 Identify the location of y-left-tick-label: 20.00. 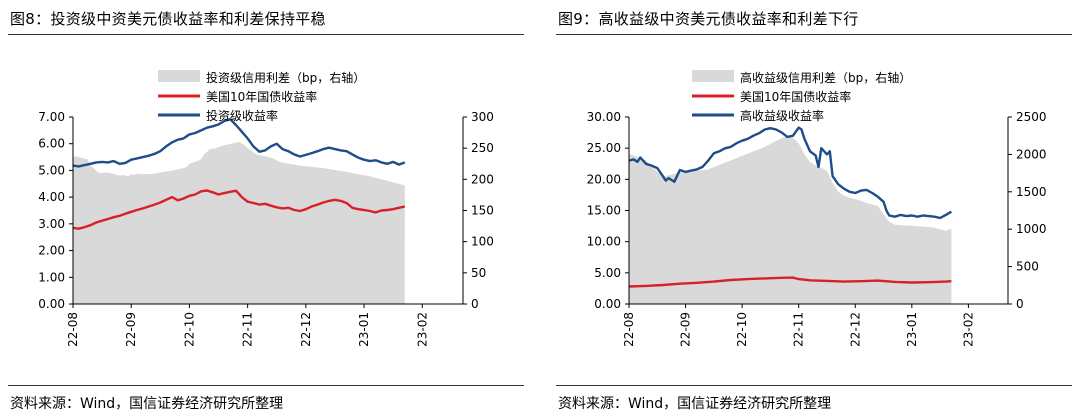
(604, 179).